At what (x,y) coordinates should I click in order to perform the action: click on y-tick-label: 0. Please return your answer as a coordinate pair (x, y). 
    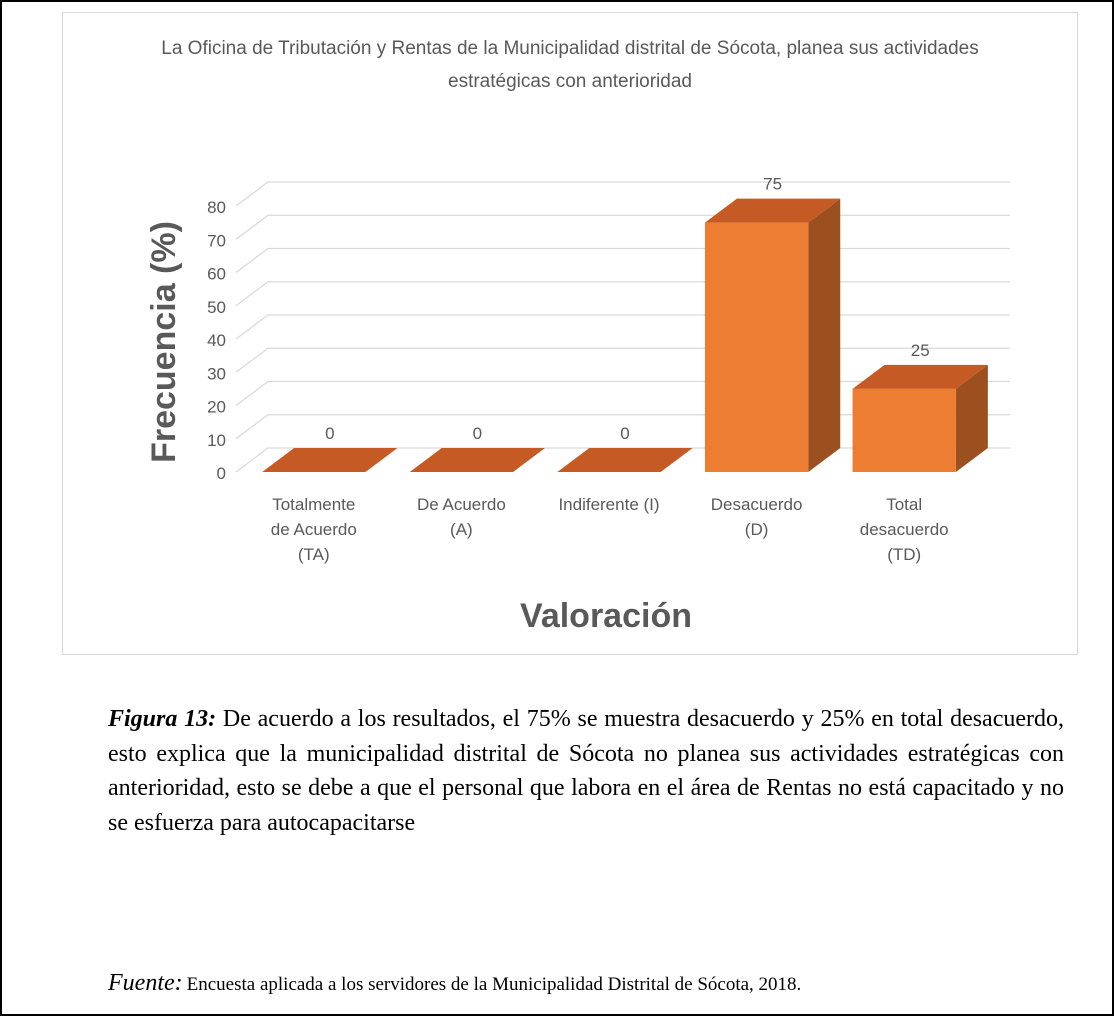
    Looking at the image, I should click on (221, 473).